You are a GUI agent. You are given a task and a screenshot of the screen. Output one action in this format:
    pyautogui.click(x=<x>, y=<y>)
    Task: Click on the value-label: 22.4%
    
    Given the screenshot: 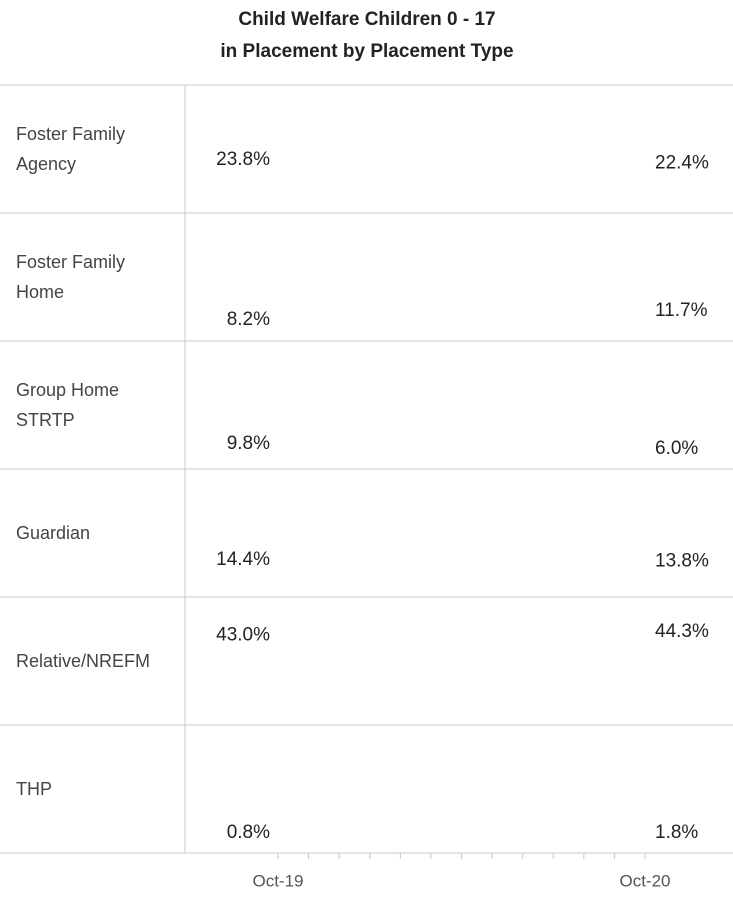 What is the action you would take?
    pyautogui.click(x=682, y=162)
    